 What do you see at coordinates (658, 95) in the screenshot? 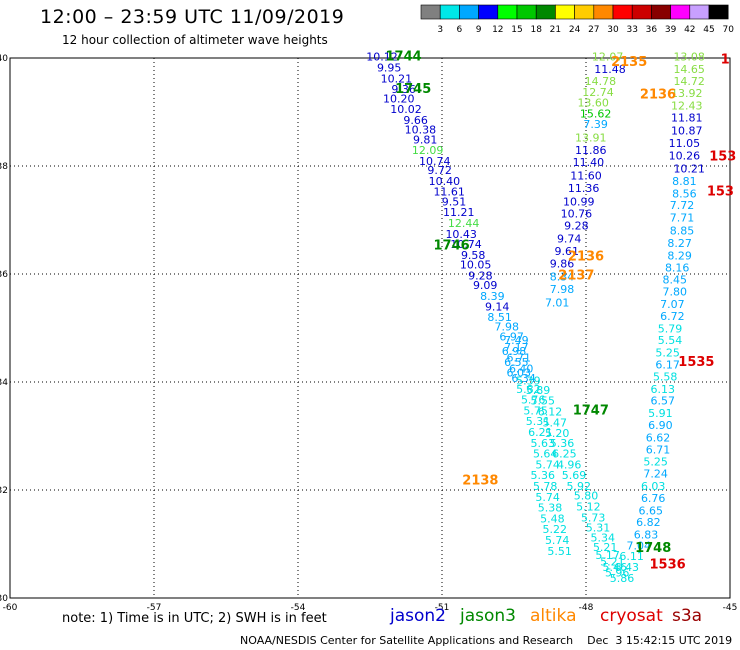
I see `pass-number-label: 2136` at bounding box center [658, 95].